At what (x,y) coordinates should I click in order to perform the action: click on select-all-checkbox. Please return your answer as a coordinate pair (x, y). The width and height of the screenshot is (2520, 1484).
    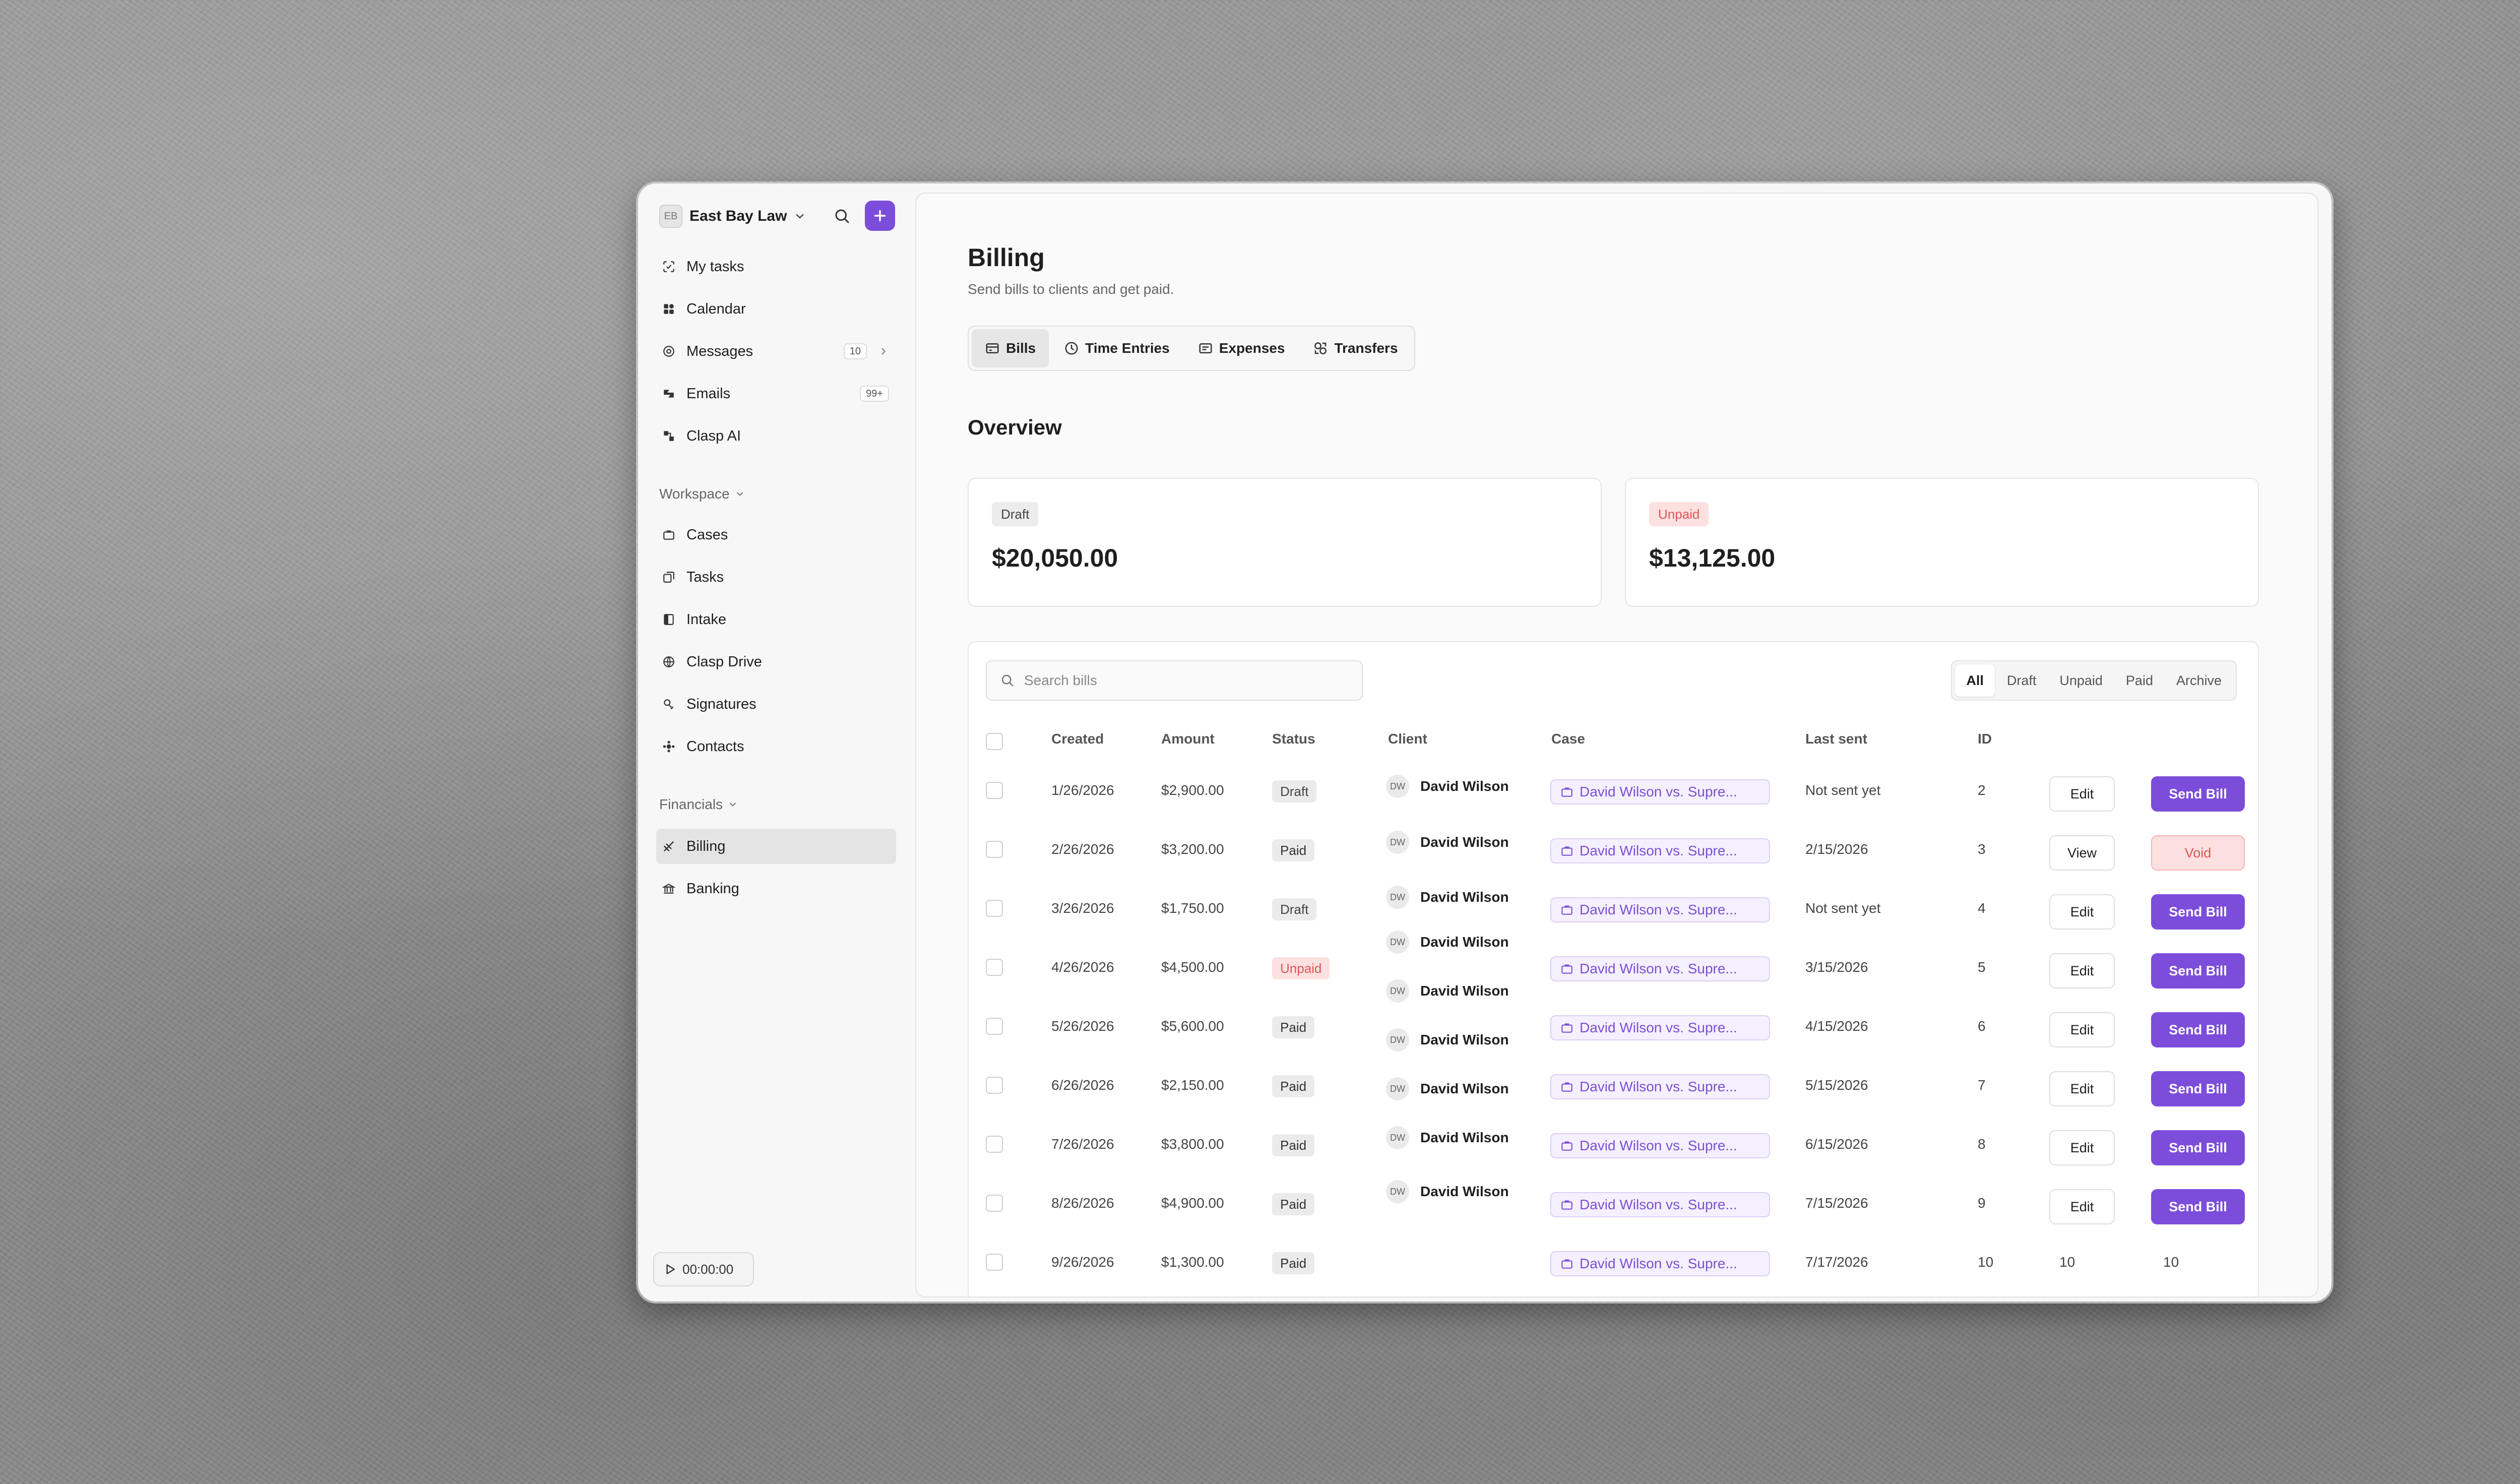
    Looking at the image, I should click on (994, 741).